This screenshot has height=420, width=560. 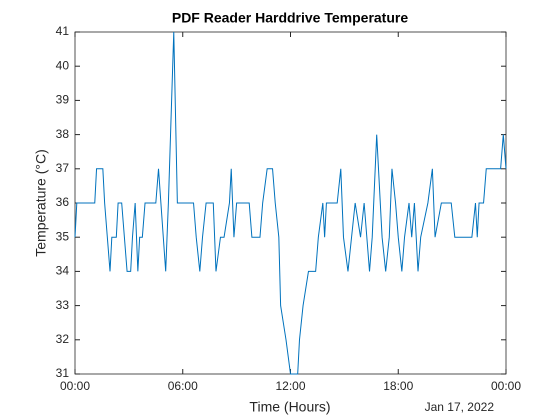 What do you see at coordinates (63, 271) in the screenshot?
I see `y-tick-label: 34` at bounding box center [63, 271].